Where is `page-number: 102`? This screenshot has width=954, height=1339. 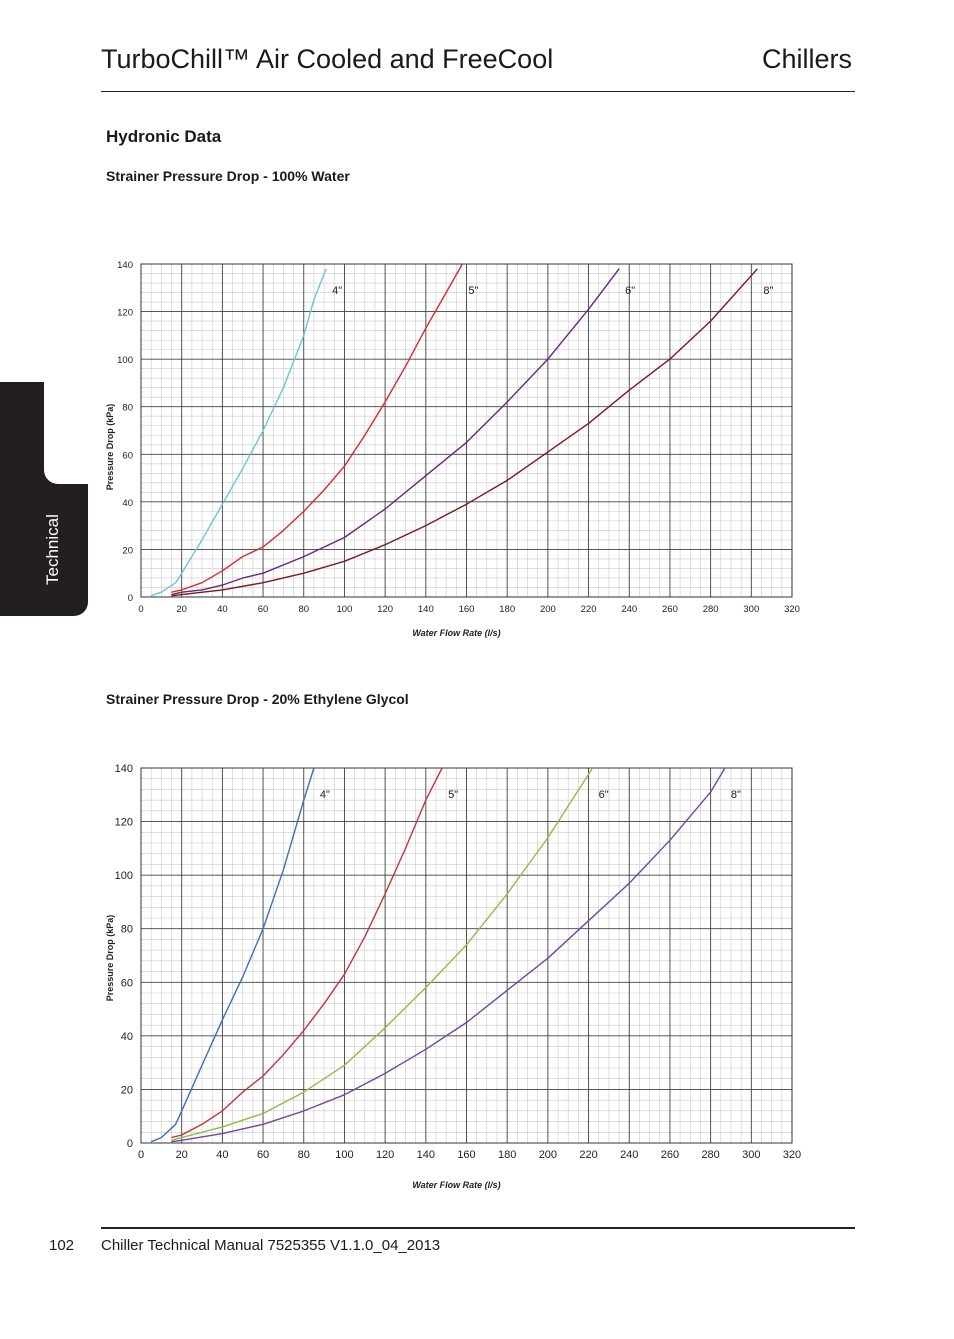
page-number: 102 is located at coordinates (62, 1245).